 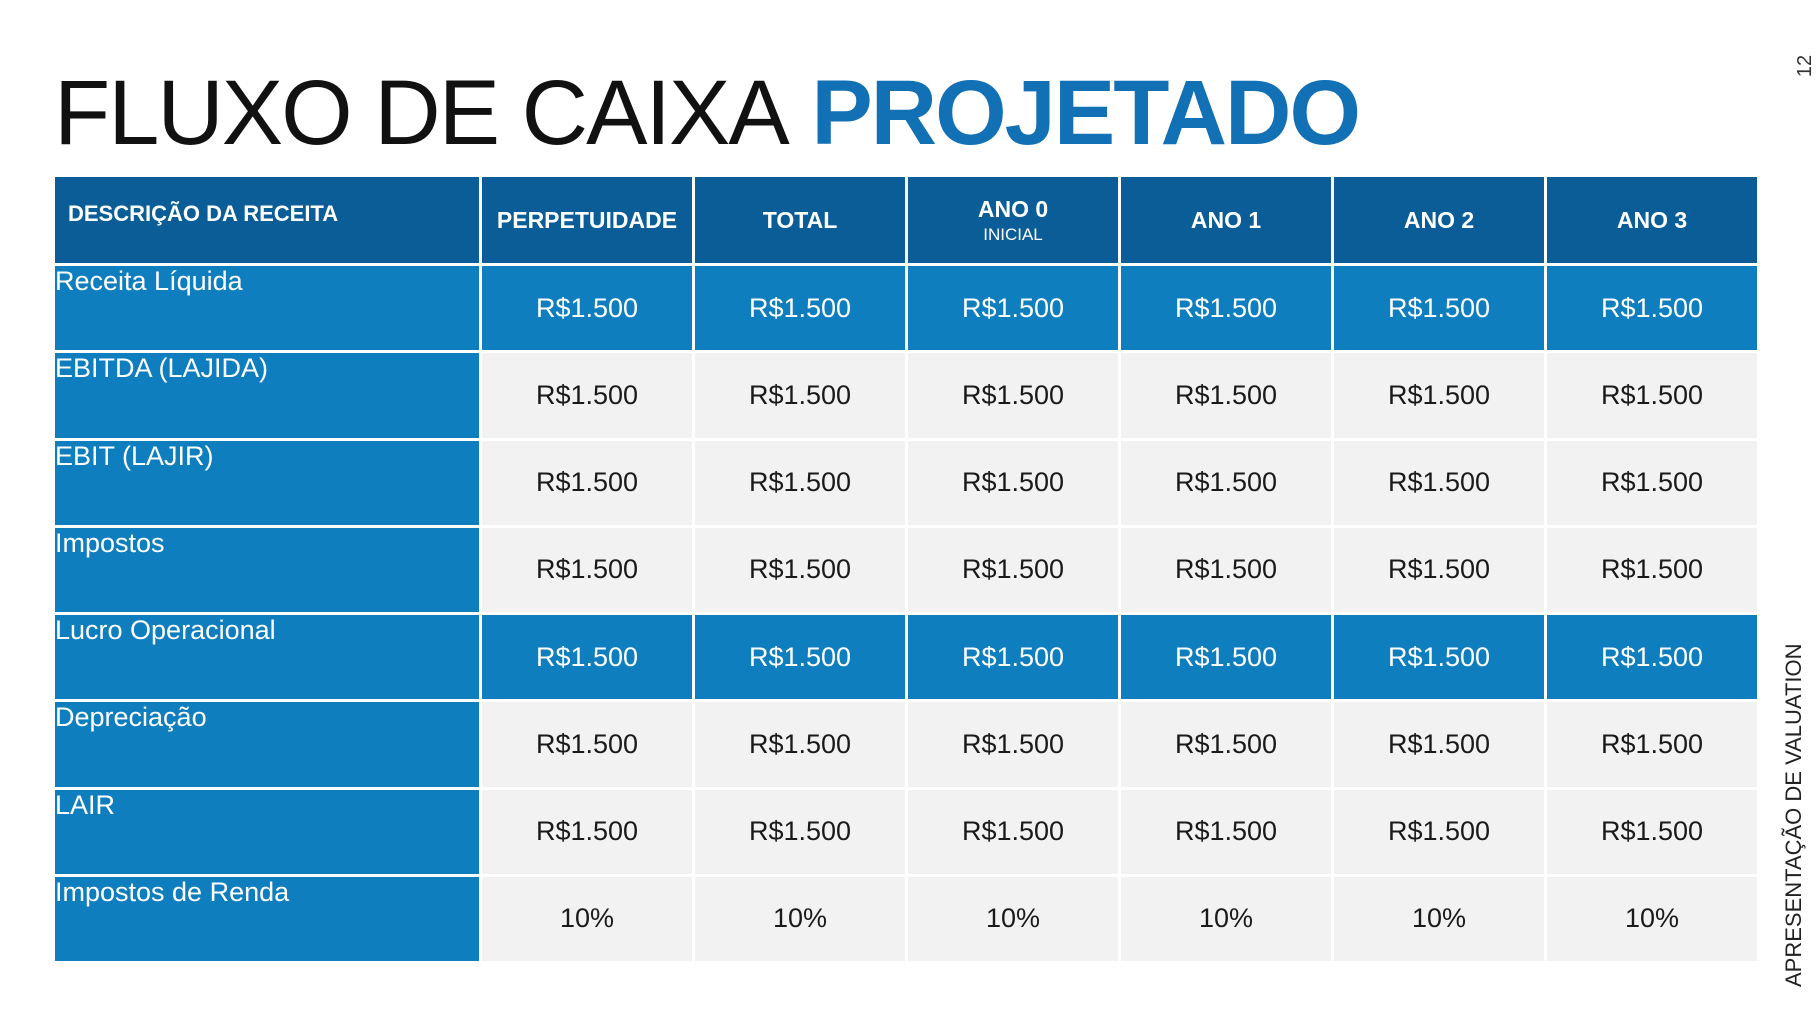 What do you see at coordinates (267, 395) in the screenshot?
I see `row-label: EBITDA (LAJIDA)` at bounding box center [267, 395].